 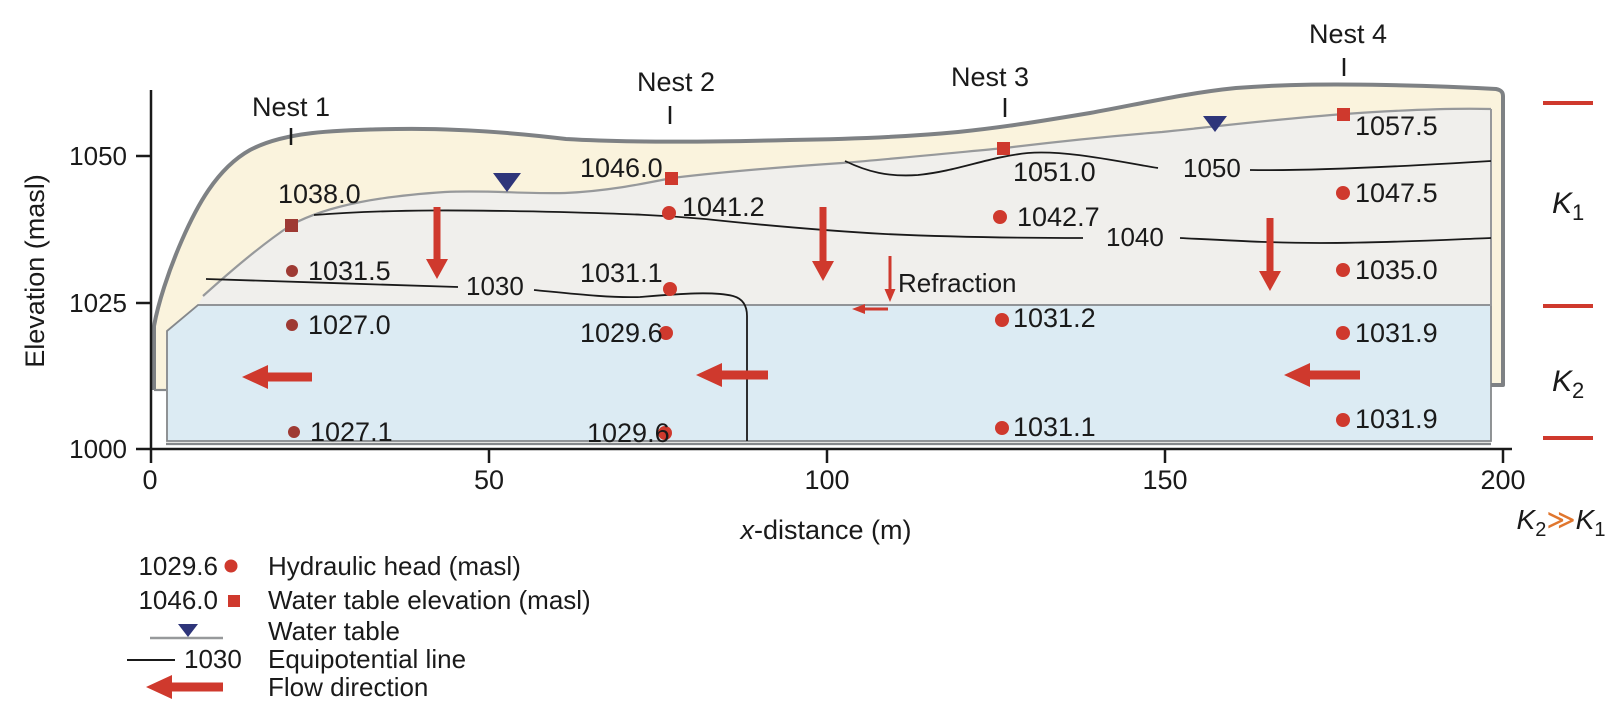 What do you see at coordinates (149, 480) in the screenshot?
I see `x-tick-0: 0` at bounding box center [149, 480].